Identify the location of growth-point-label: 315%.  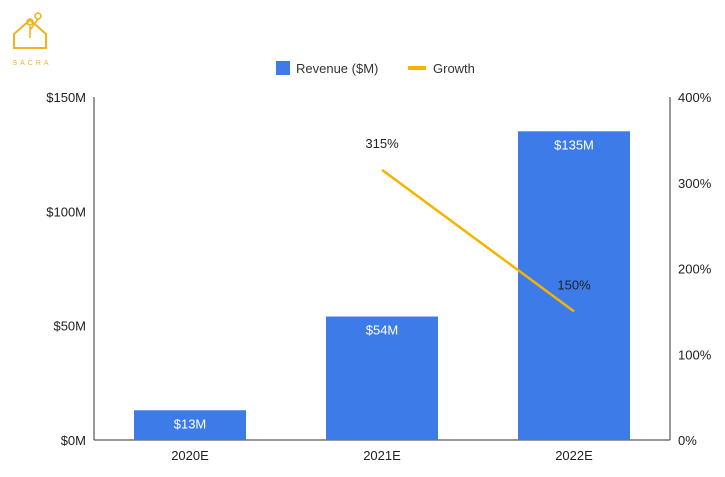
(382, 143).